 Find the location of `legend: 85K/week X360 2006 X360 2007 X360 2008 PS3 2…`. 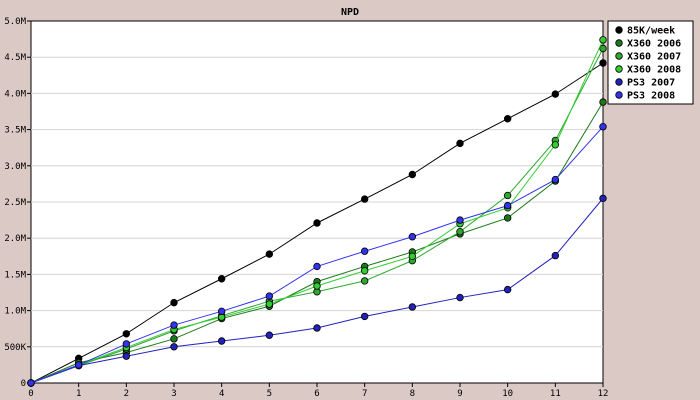

legend: 85K/week X360 2006 X360 2007 X360 2008 PS3 2… is located at coordinates (650, 62).